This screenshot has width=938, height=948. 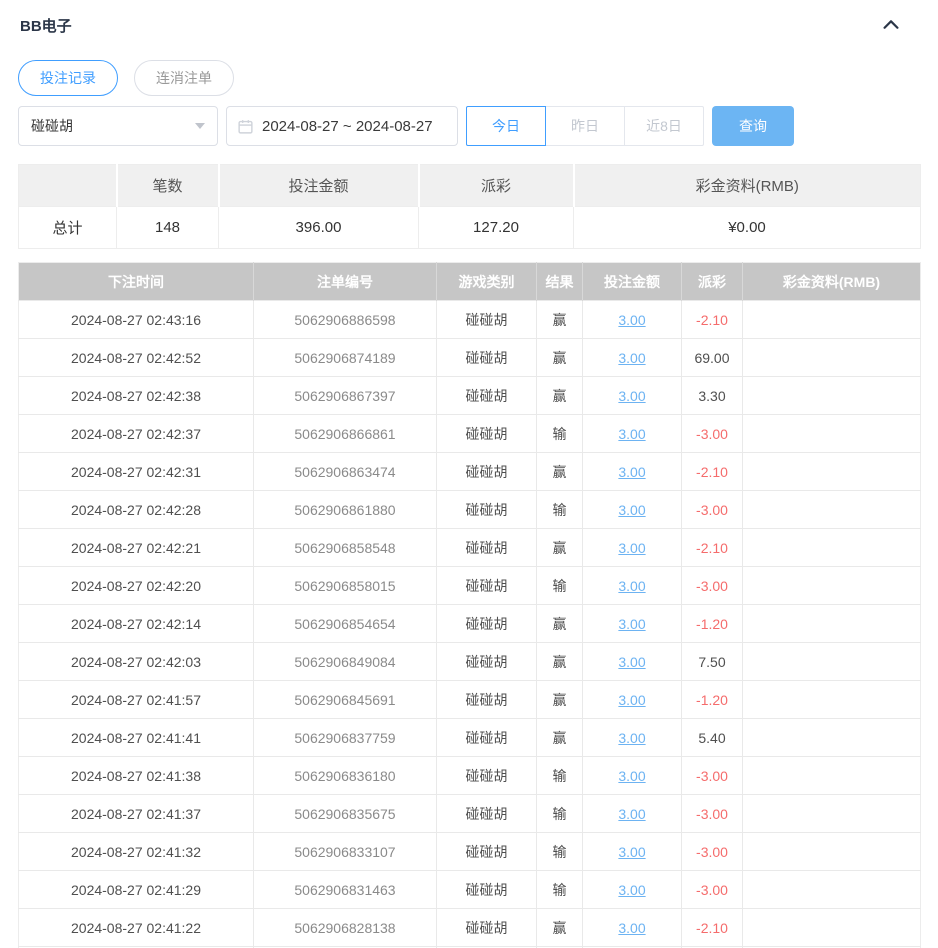 I want to click on payout: 5.40, so click(x=712, y=737).